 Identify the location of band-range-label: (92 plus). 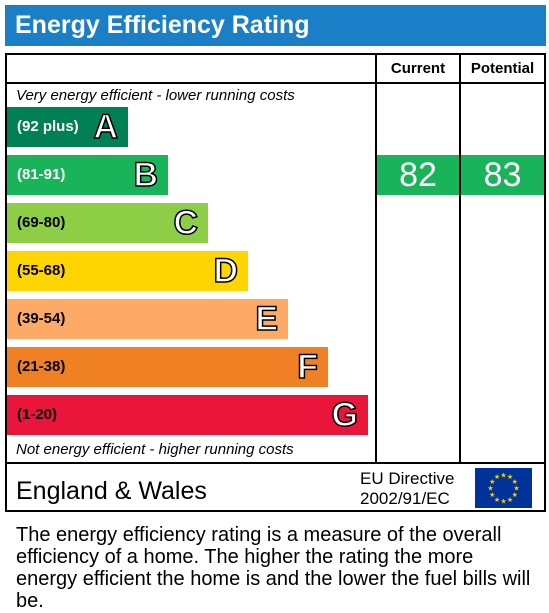
(48, 126).